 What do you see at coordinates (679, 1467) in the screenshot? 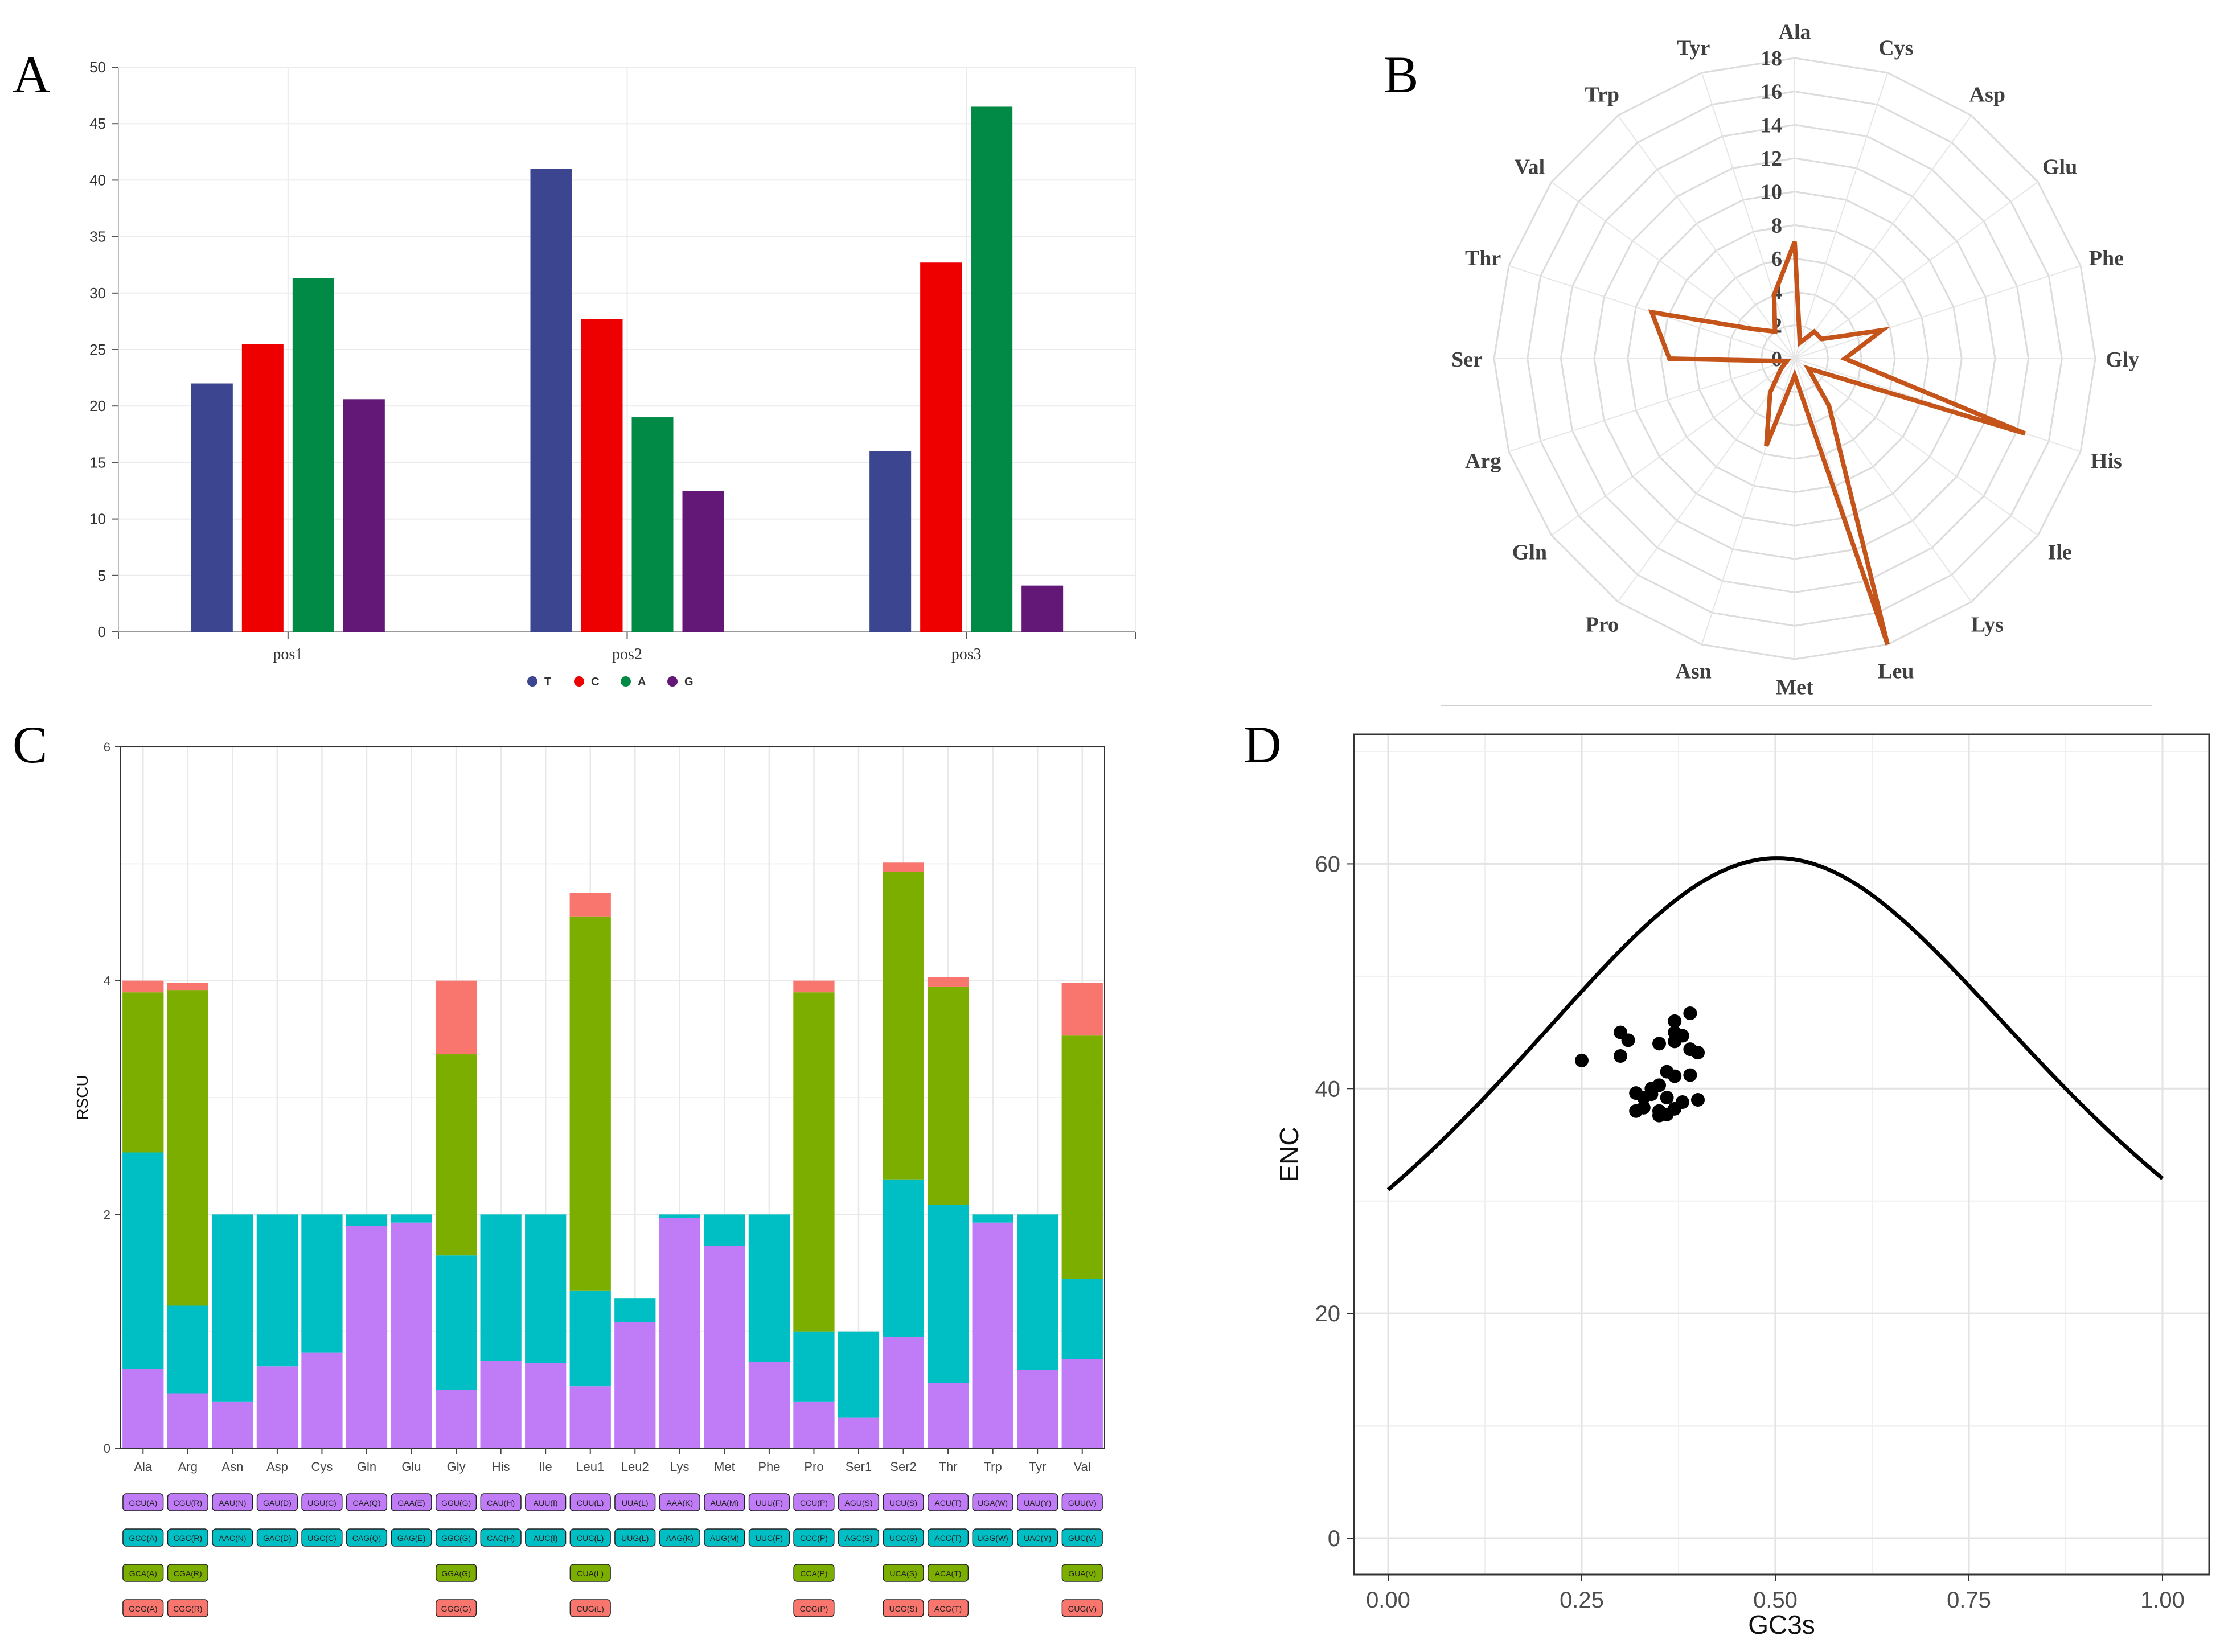
I see `x-tick-label: Lys` at bounding box center [679, 1467].